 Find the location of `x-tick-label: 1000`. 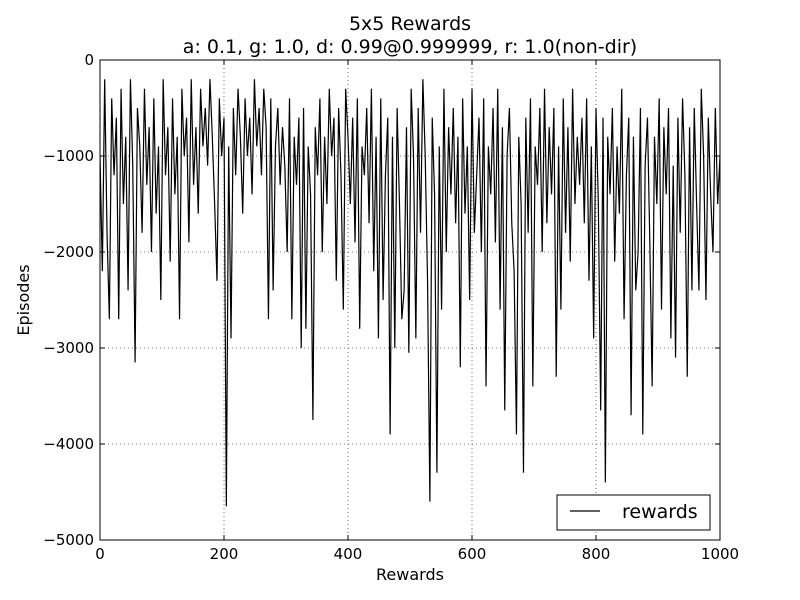

x-tick-label: 1000 is located at coordinates (720, 554).